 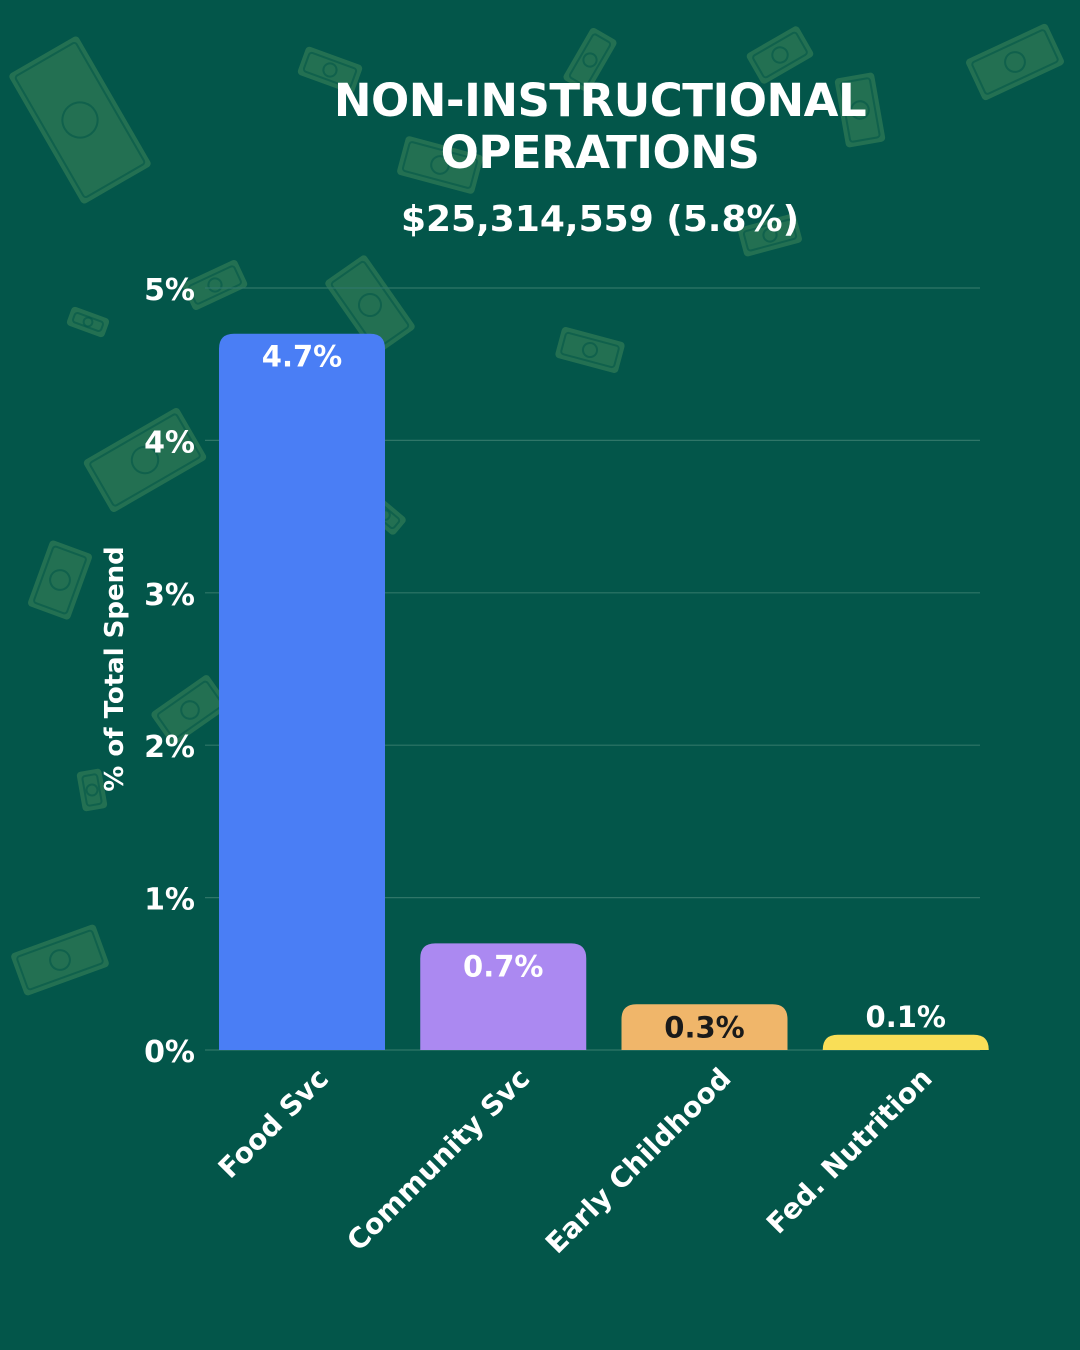 I want to click on x-tick-label: Community Svc, so click(x=438, y=1160).